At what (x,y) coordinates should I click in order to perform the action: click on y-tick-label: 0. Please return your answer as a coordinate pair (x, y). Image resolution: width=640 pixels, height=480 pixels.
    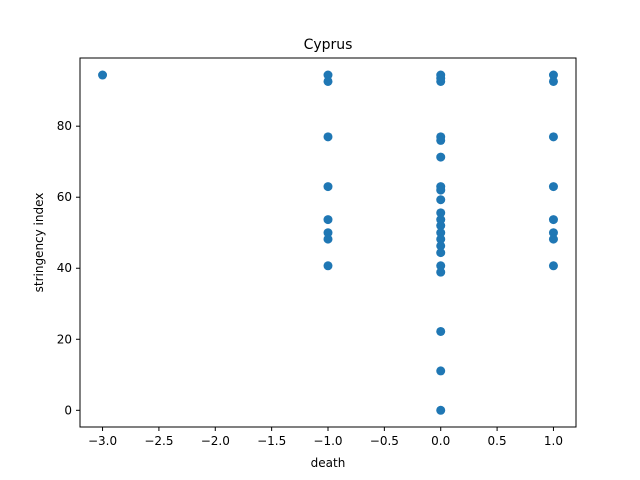
    Looking at the image, I should click on (68, 410).